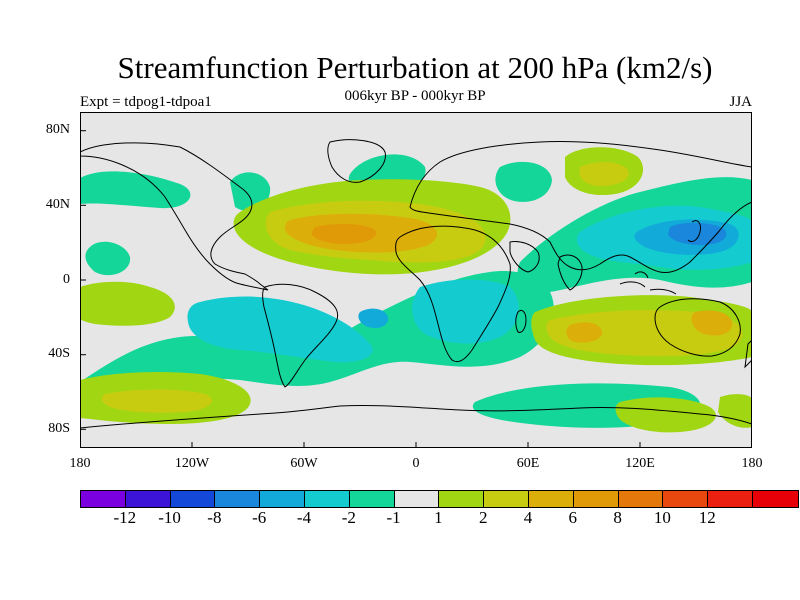 Image resolution: width=800 pixels, height=600 pixels. Describe the element at coordinates (707, 517) in the screenshot. I see `colorbar-tick-label: 12` at that location.